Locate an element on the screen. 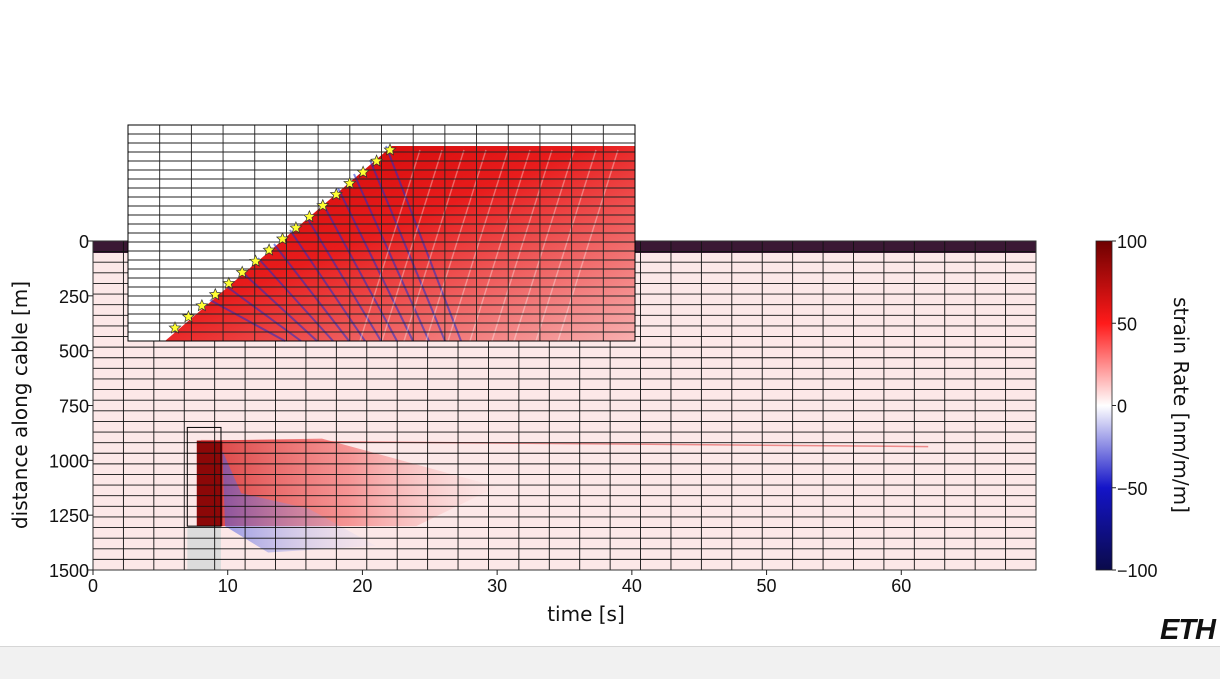 The image size is (1220, 679). colorbar-label: strain Rate [nm/m/m] is located at coordinates (1181, 405).